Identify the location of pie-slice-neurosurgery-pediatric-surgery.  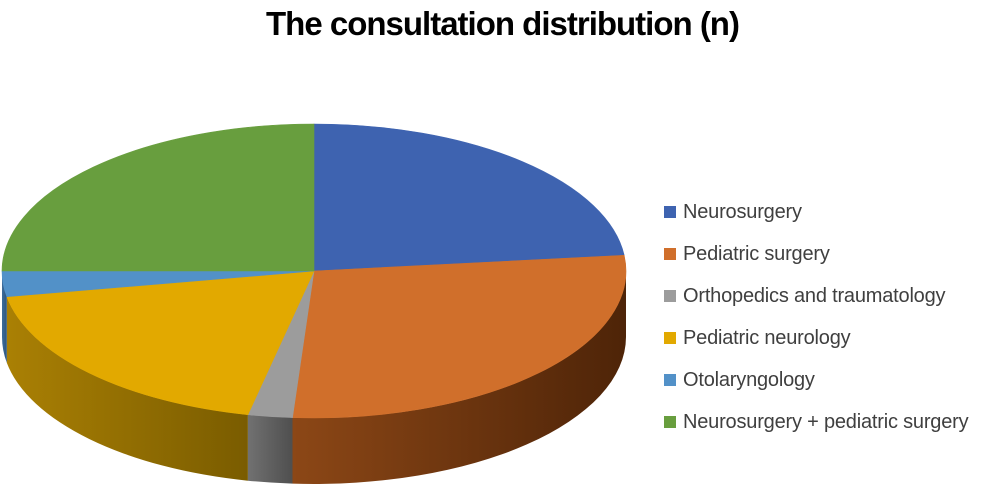
(158, 197).